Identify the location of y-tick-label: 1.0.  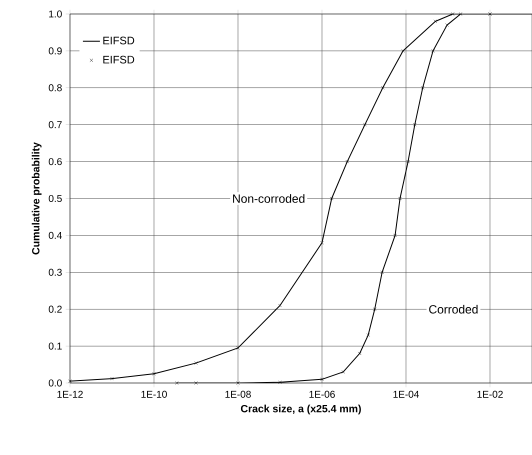
(55, 14).